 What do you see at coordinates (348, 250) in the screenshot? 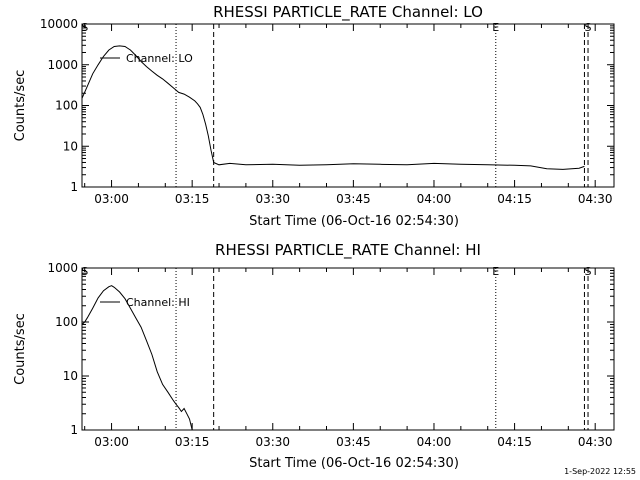
I see `chart-title: RHESSI PARTICLE_RATE Channel: HI` at bounding box center [348, 250].